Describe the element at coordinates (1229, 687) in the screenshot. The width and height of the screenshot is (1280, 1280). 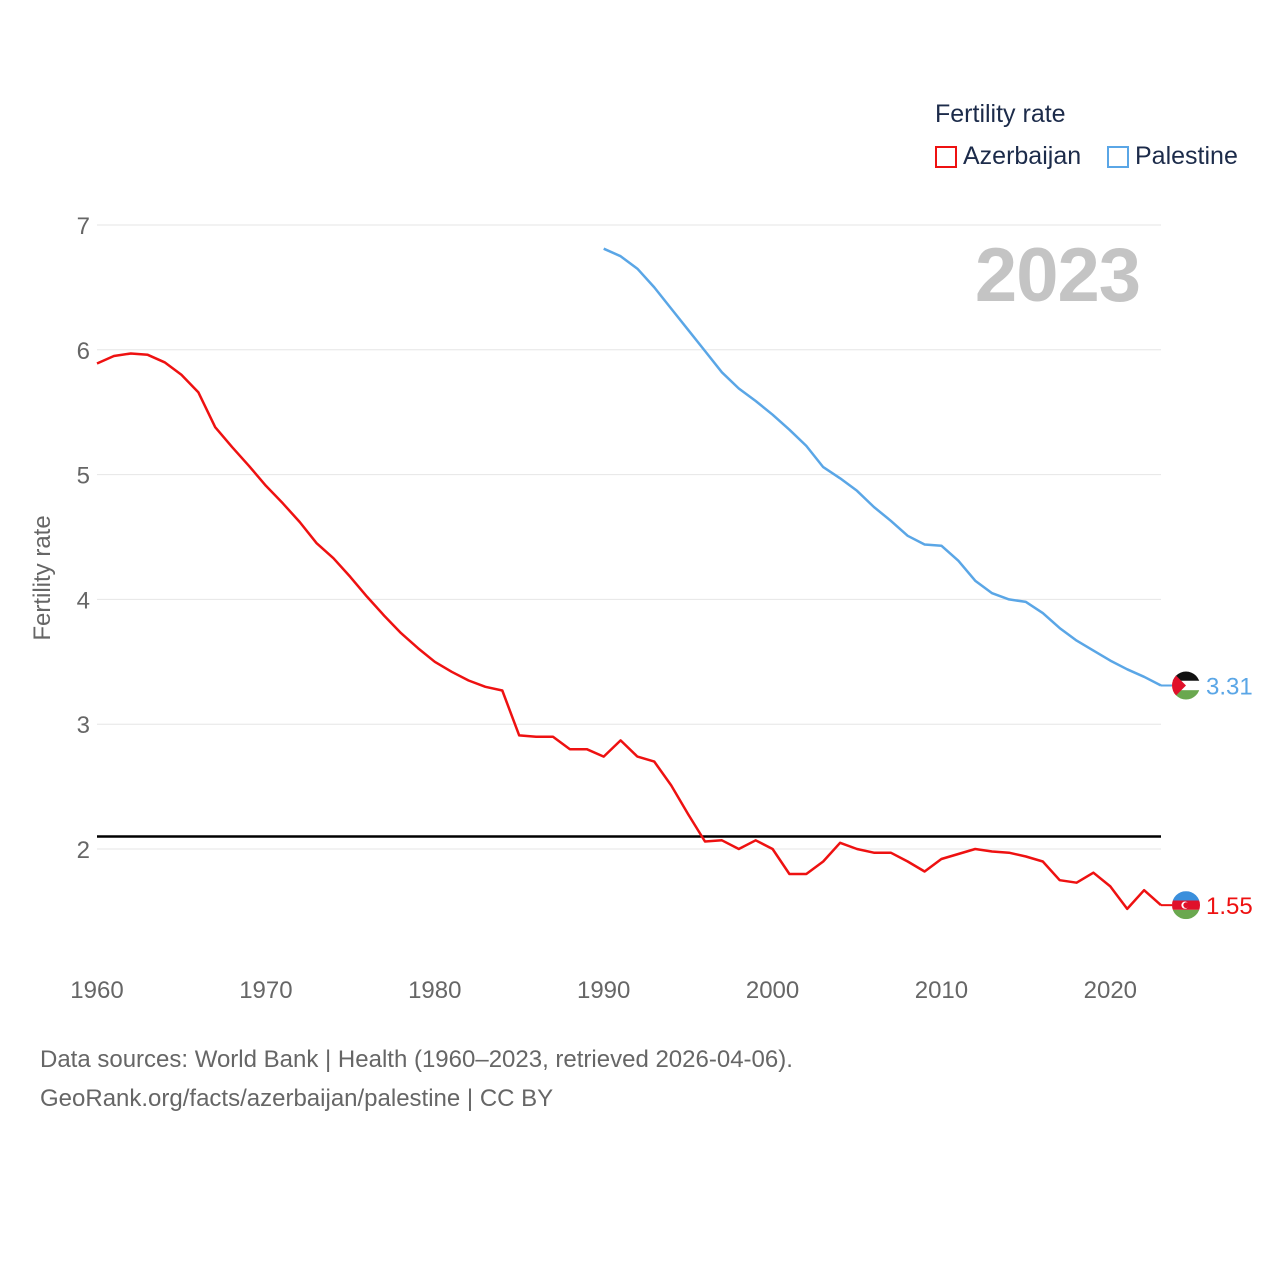
I see `end-label-palestine: 3.31` at that location.